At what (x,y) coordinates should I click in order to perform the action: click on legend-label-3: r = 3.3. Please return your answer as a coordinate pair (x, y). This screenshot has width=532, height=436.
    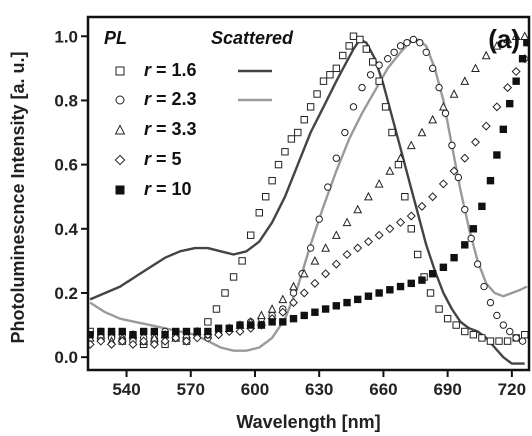
    Looking at the image, I should click on (170, 129).